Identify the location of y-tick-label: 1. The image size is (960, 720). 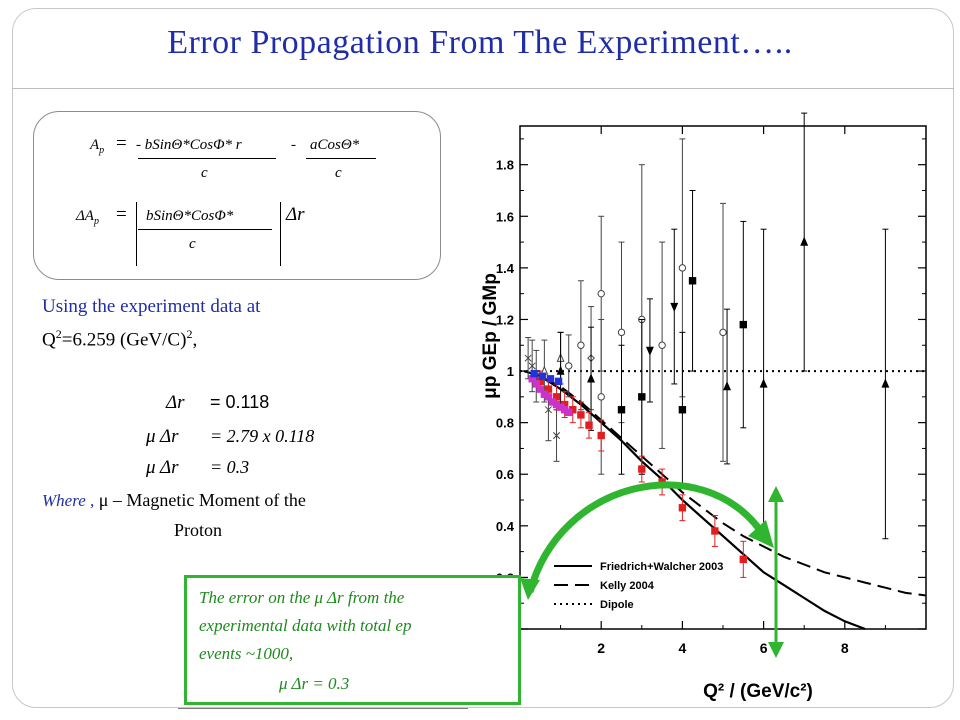
(510, 371).